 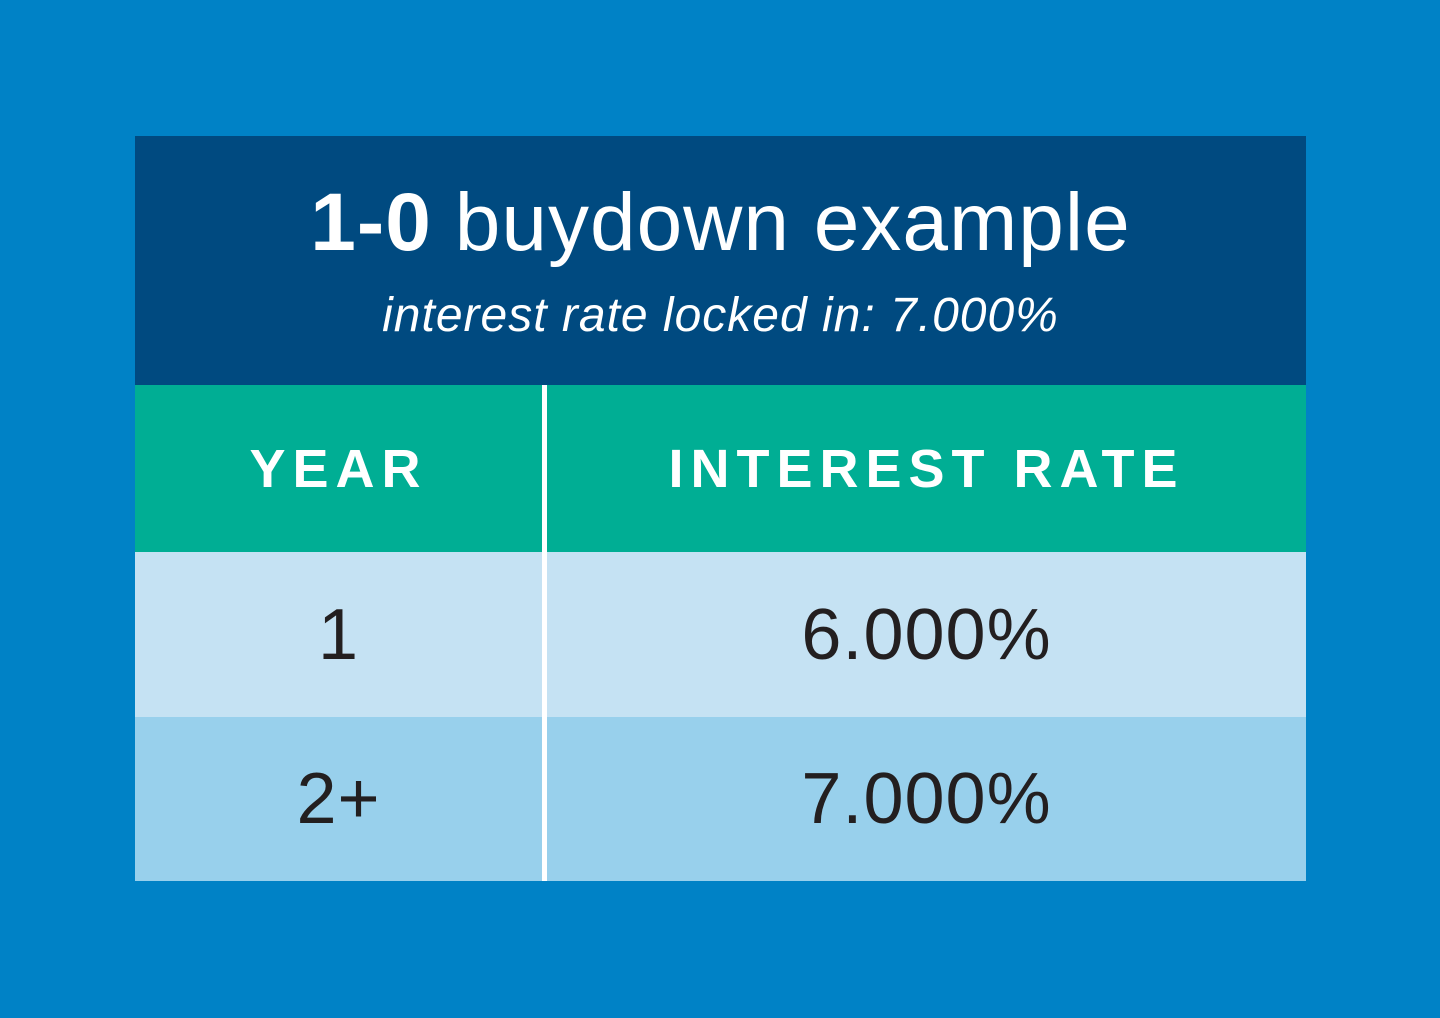 What do you see at coordinates (926, 468) in the screenshot?
I see `column-header-interest-rate: INTEREST RATE` at bounding box center [926, 468].